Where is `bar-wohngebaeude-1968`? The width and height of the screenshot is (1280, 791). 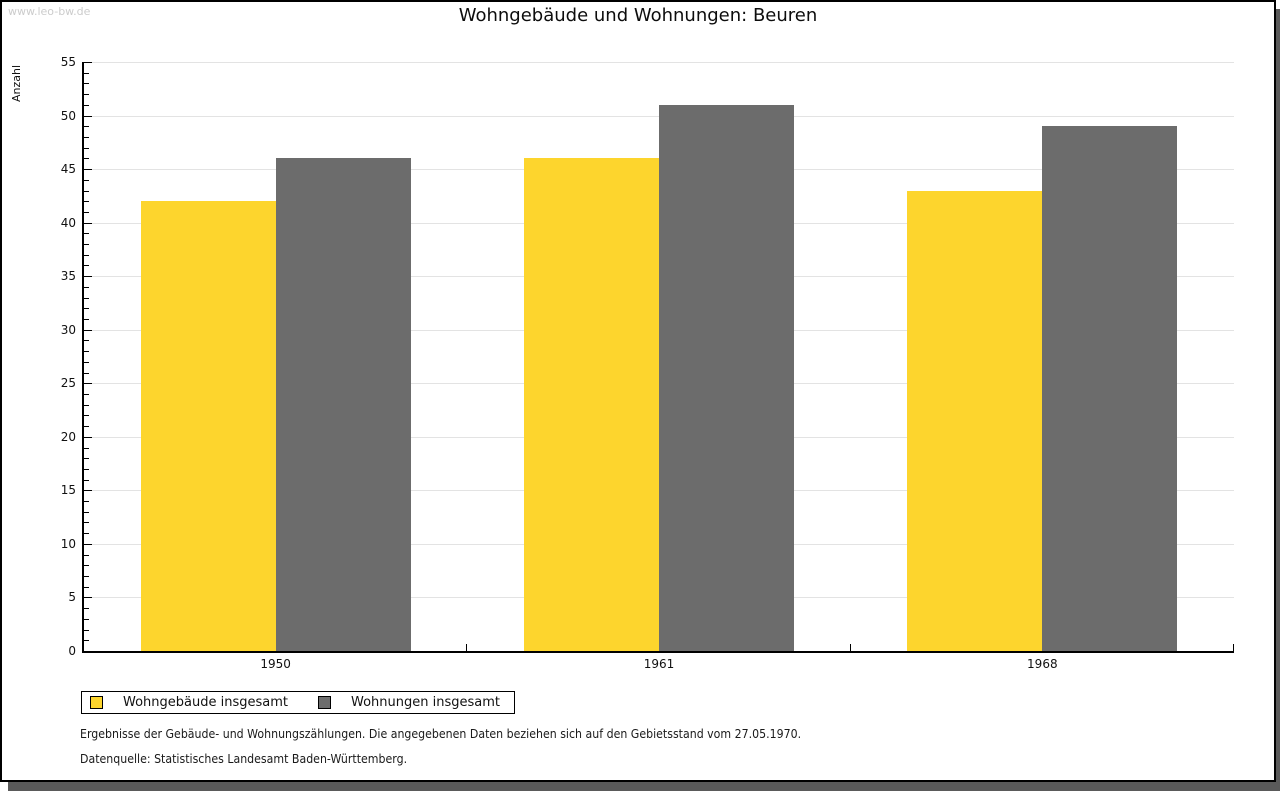
bar-wohngebaeude-1968 is located at coordinates (975, 420).